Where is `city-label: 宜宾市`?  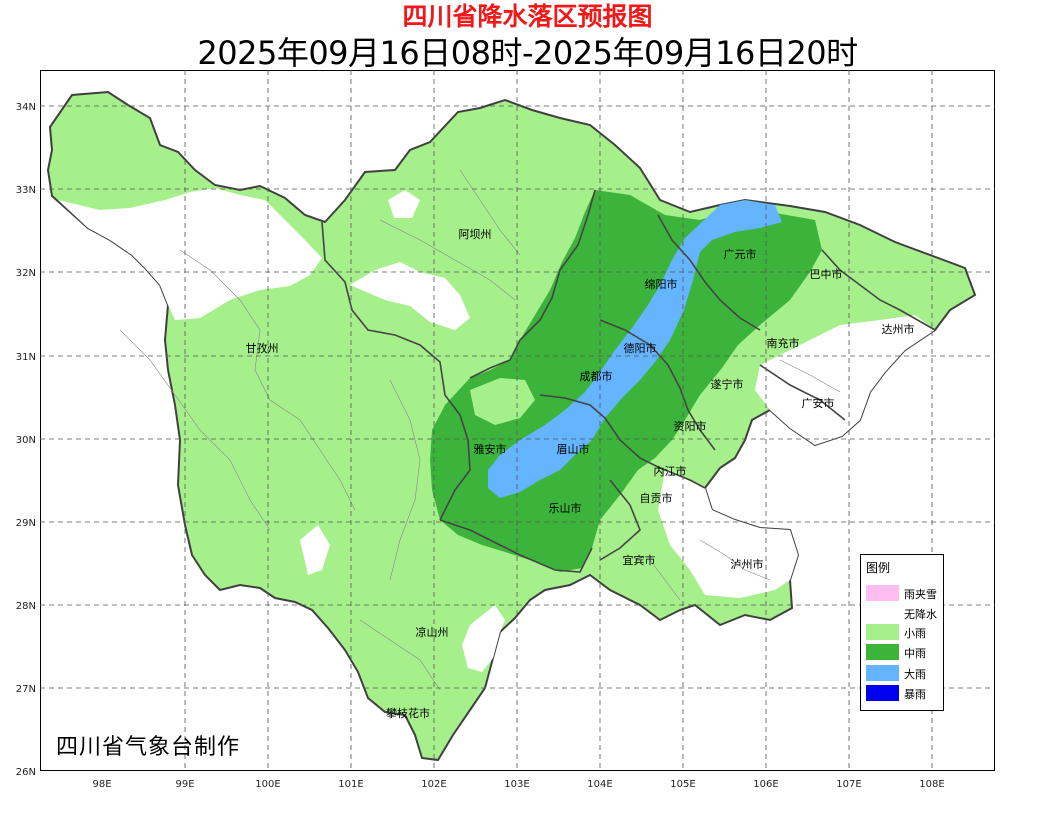 city-label: 宜宾市 is located at coordinates (639, 560).